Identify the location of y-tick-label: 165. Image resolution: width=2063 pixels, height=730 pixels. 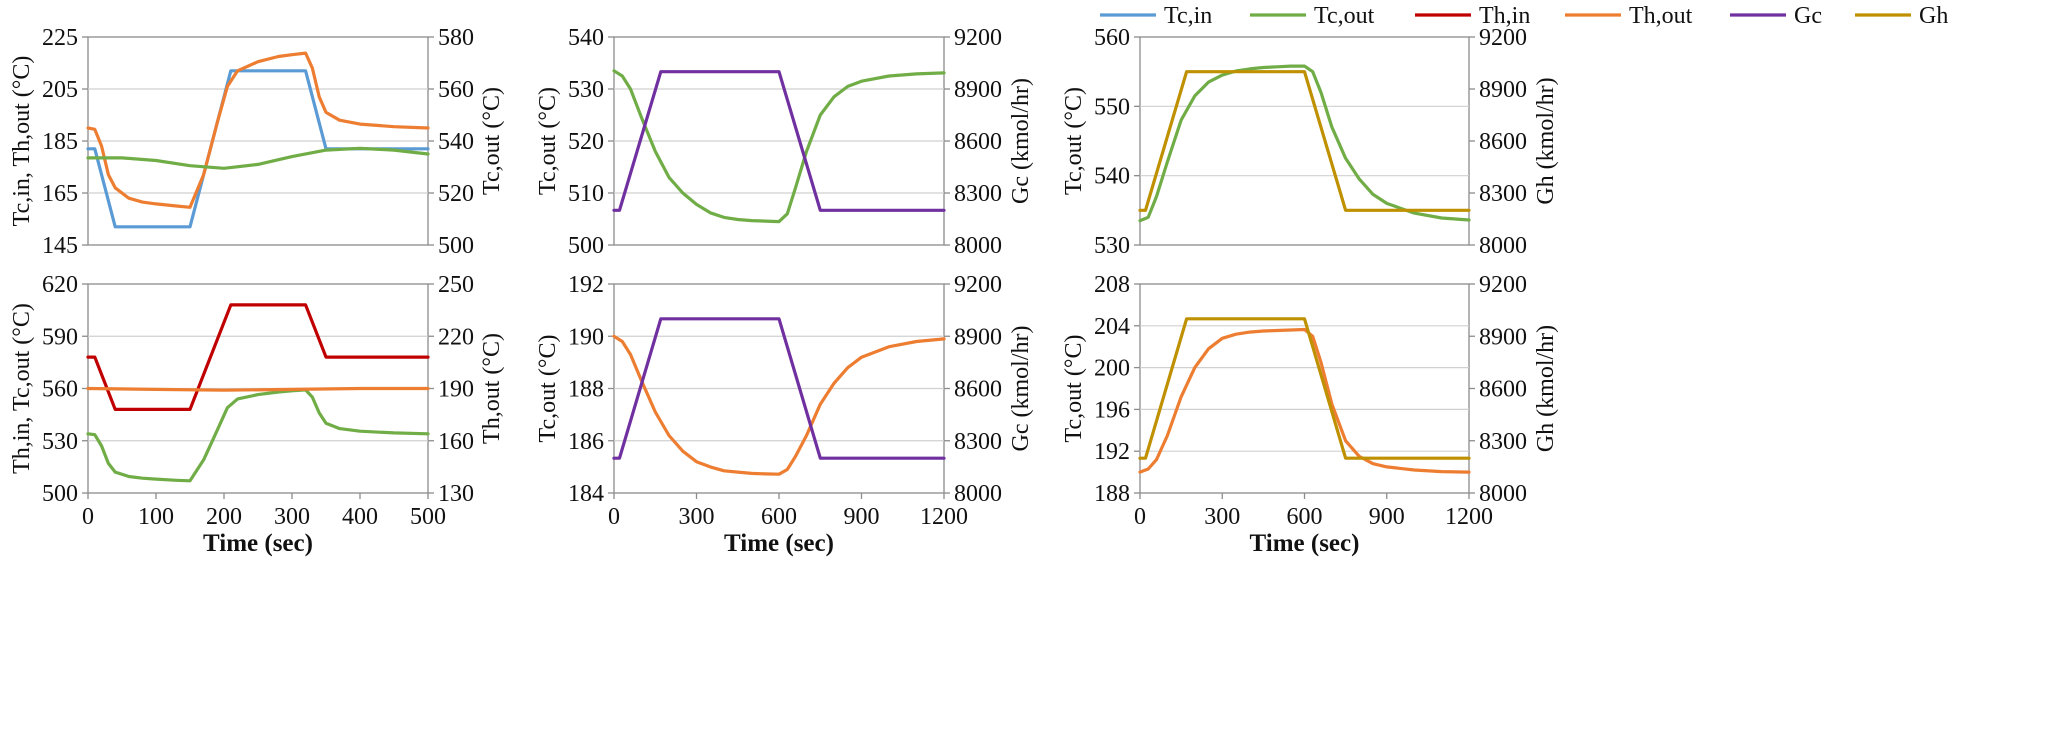
(60, 194).